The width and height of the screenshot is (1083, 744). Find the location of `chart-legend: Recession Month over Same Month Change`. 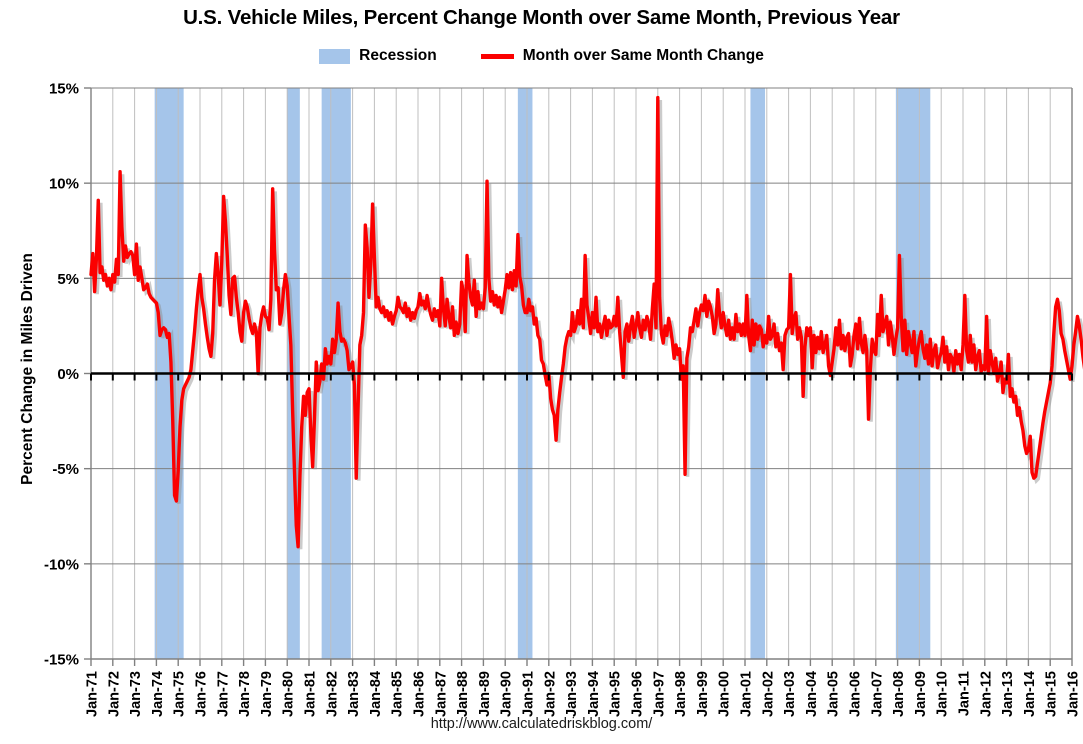

chart-legend: Recession Month over Same Month Change is located at coordinates (541, 56).